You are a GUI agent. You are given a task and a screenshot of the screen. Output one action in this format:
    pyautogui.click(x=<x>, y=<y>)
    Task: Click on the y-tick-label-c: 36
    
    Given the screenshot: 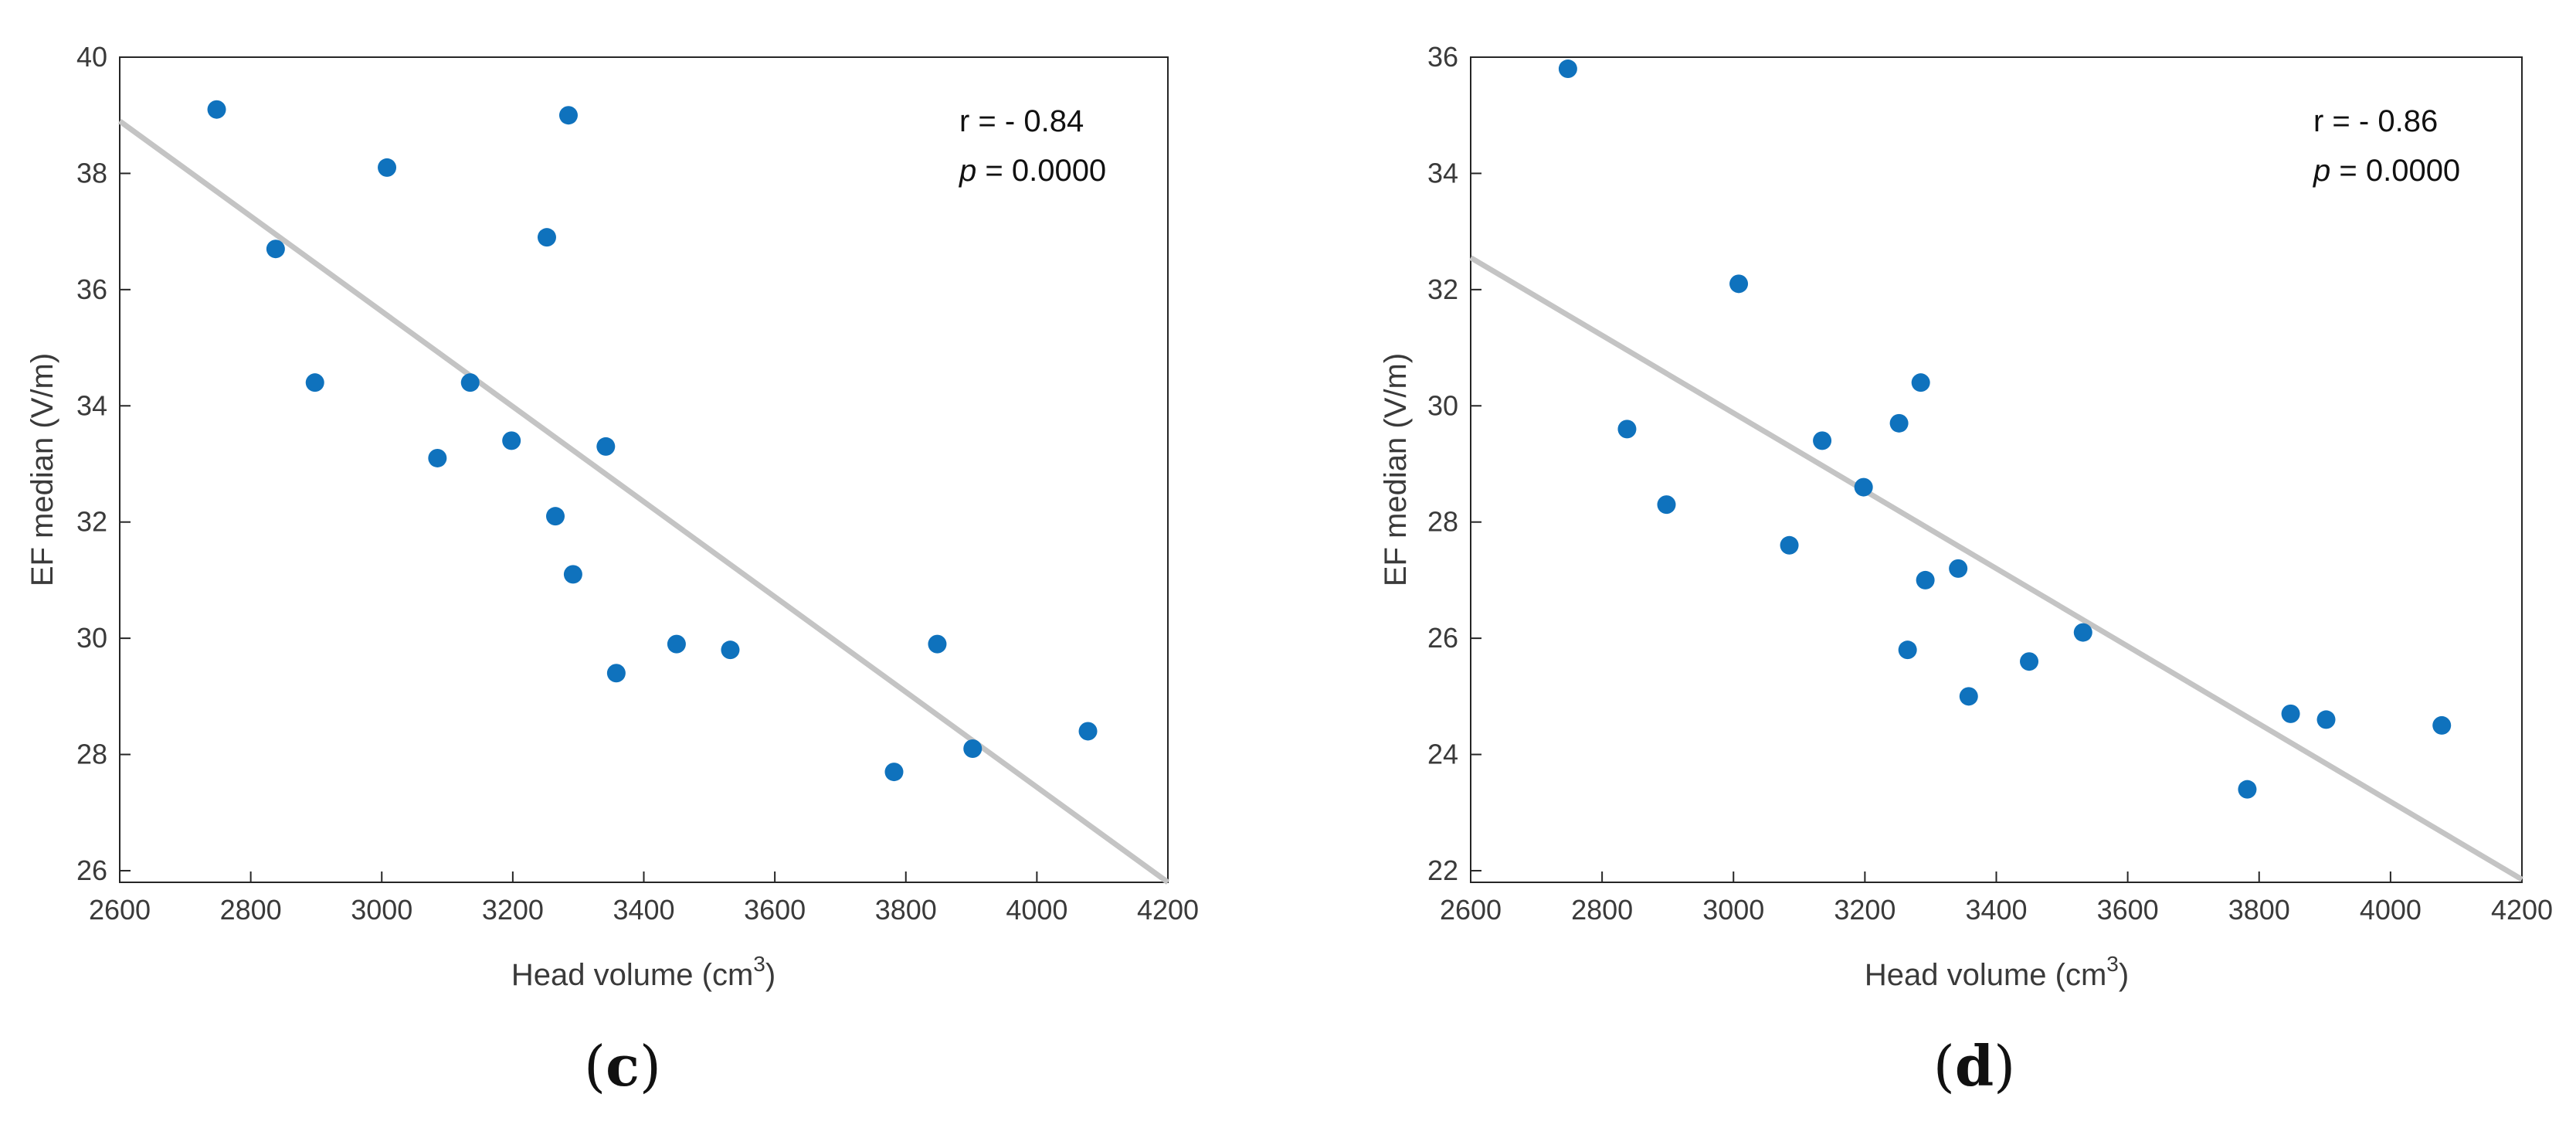 What is the action you would take?
    pyautogui.click(x=91, y=290)
    